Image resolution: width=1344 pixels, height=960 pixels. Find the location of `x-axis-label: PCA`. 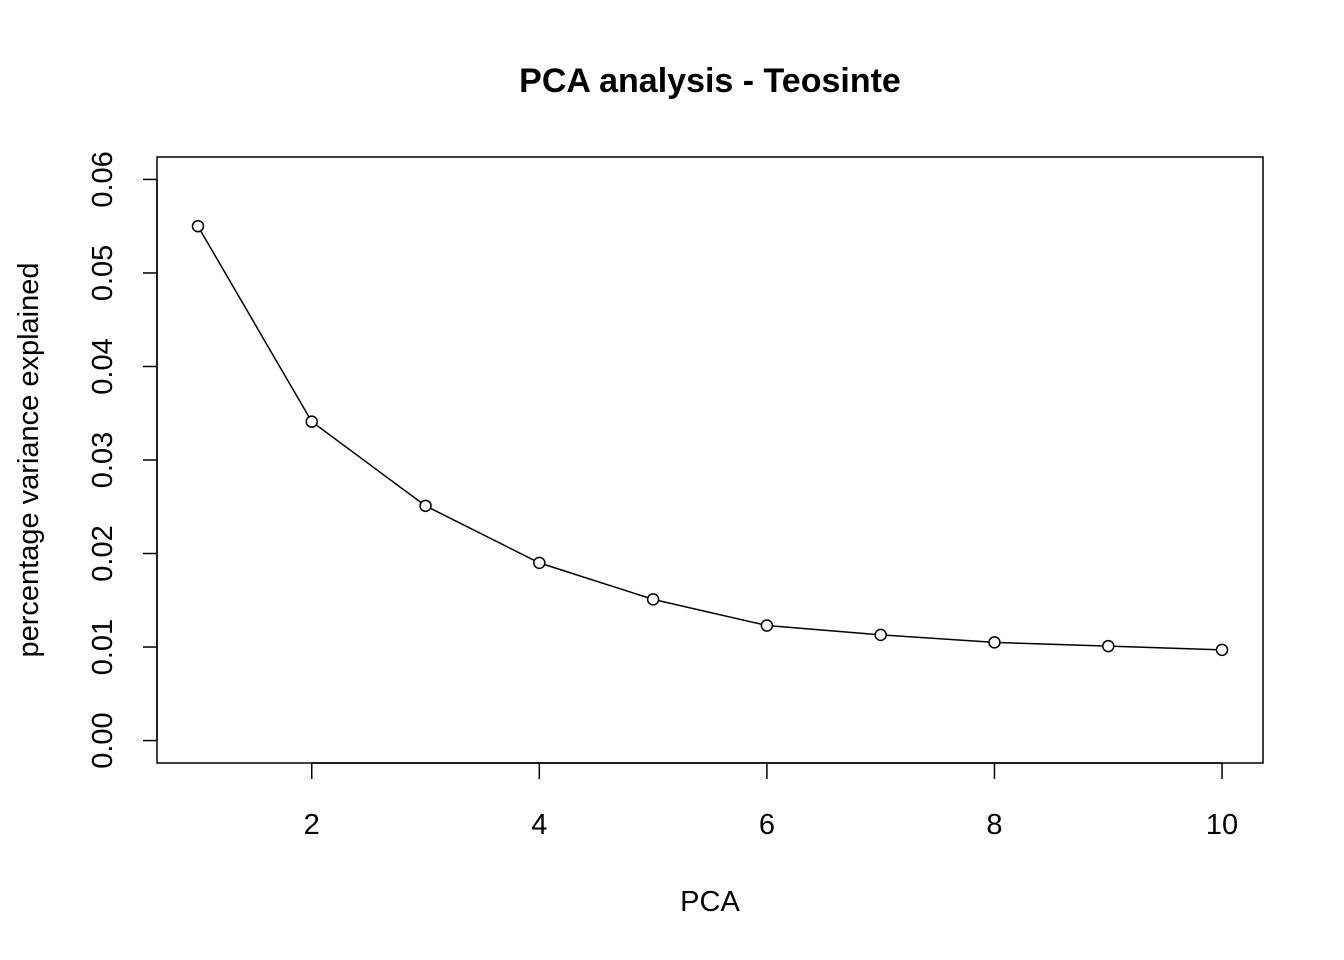

x-axis-label: PCA is located at coordinates (710, 902).